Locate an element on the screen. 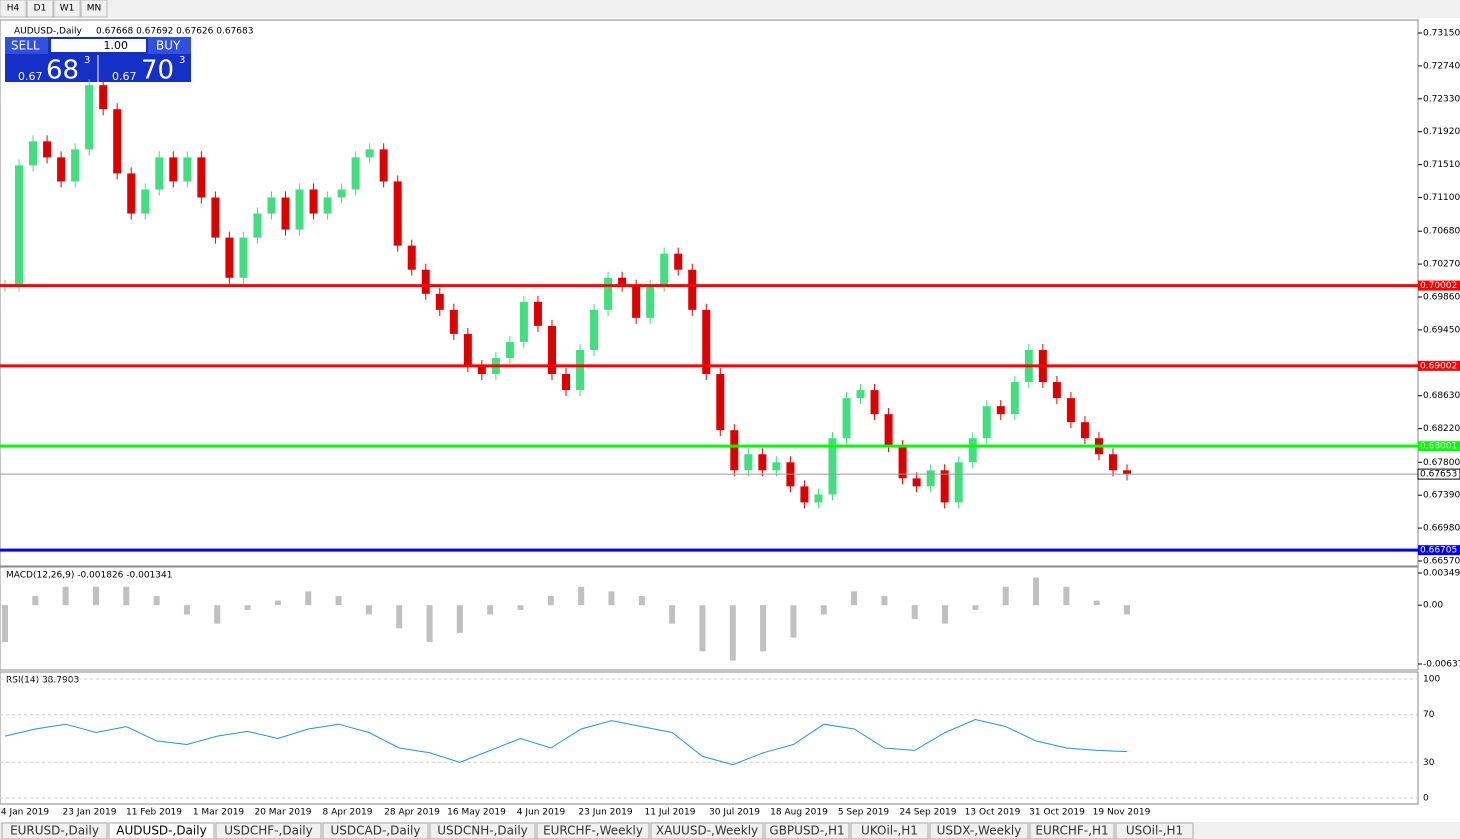  date-label: 4 Jun 2019 is located at coordinates (541, 813).